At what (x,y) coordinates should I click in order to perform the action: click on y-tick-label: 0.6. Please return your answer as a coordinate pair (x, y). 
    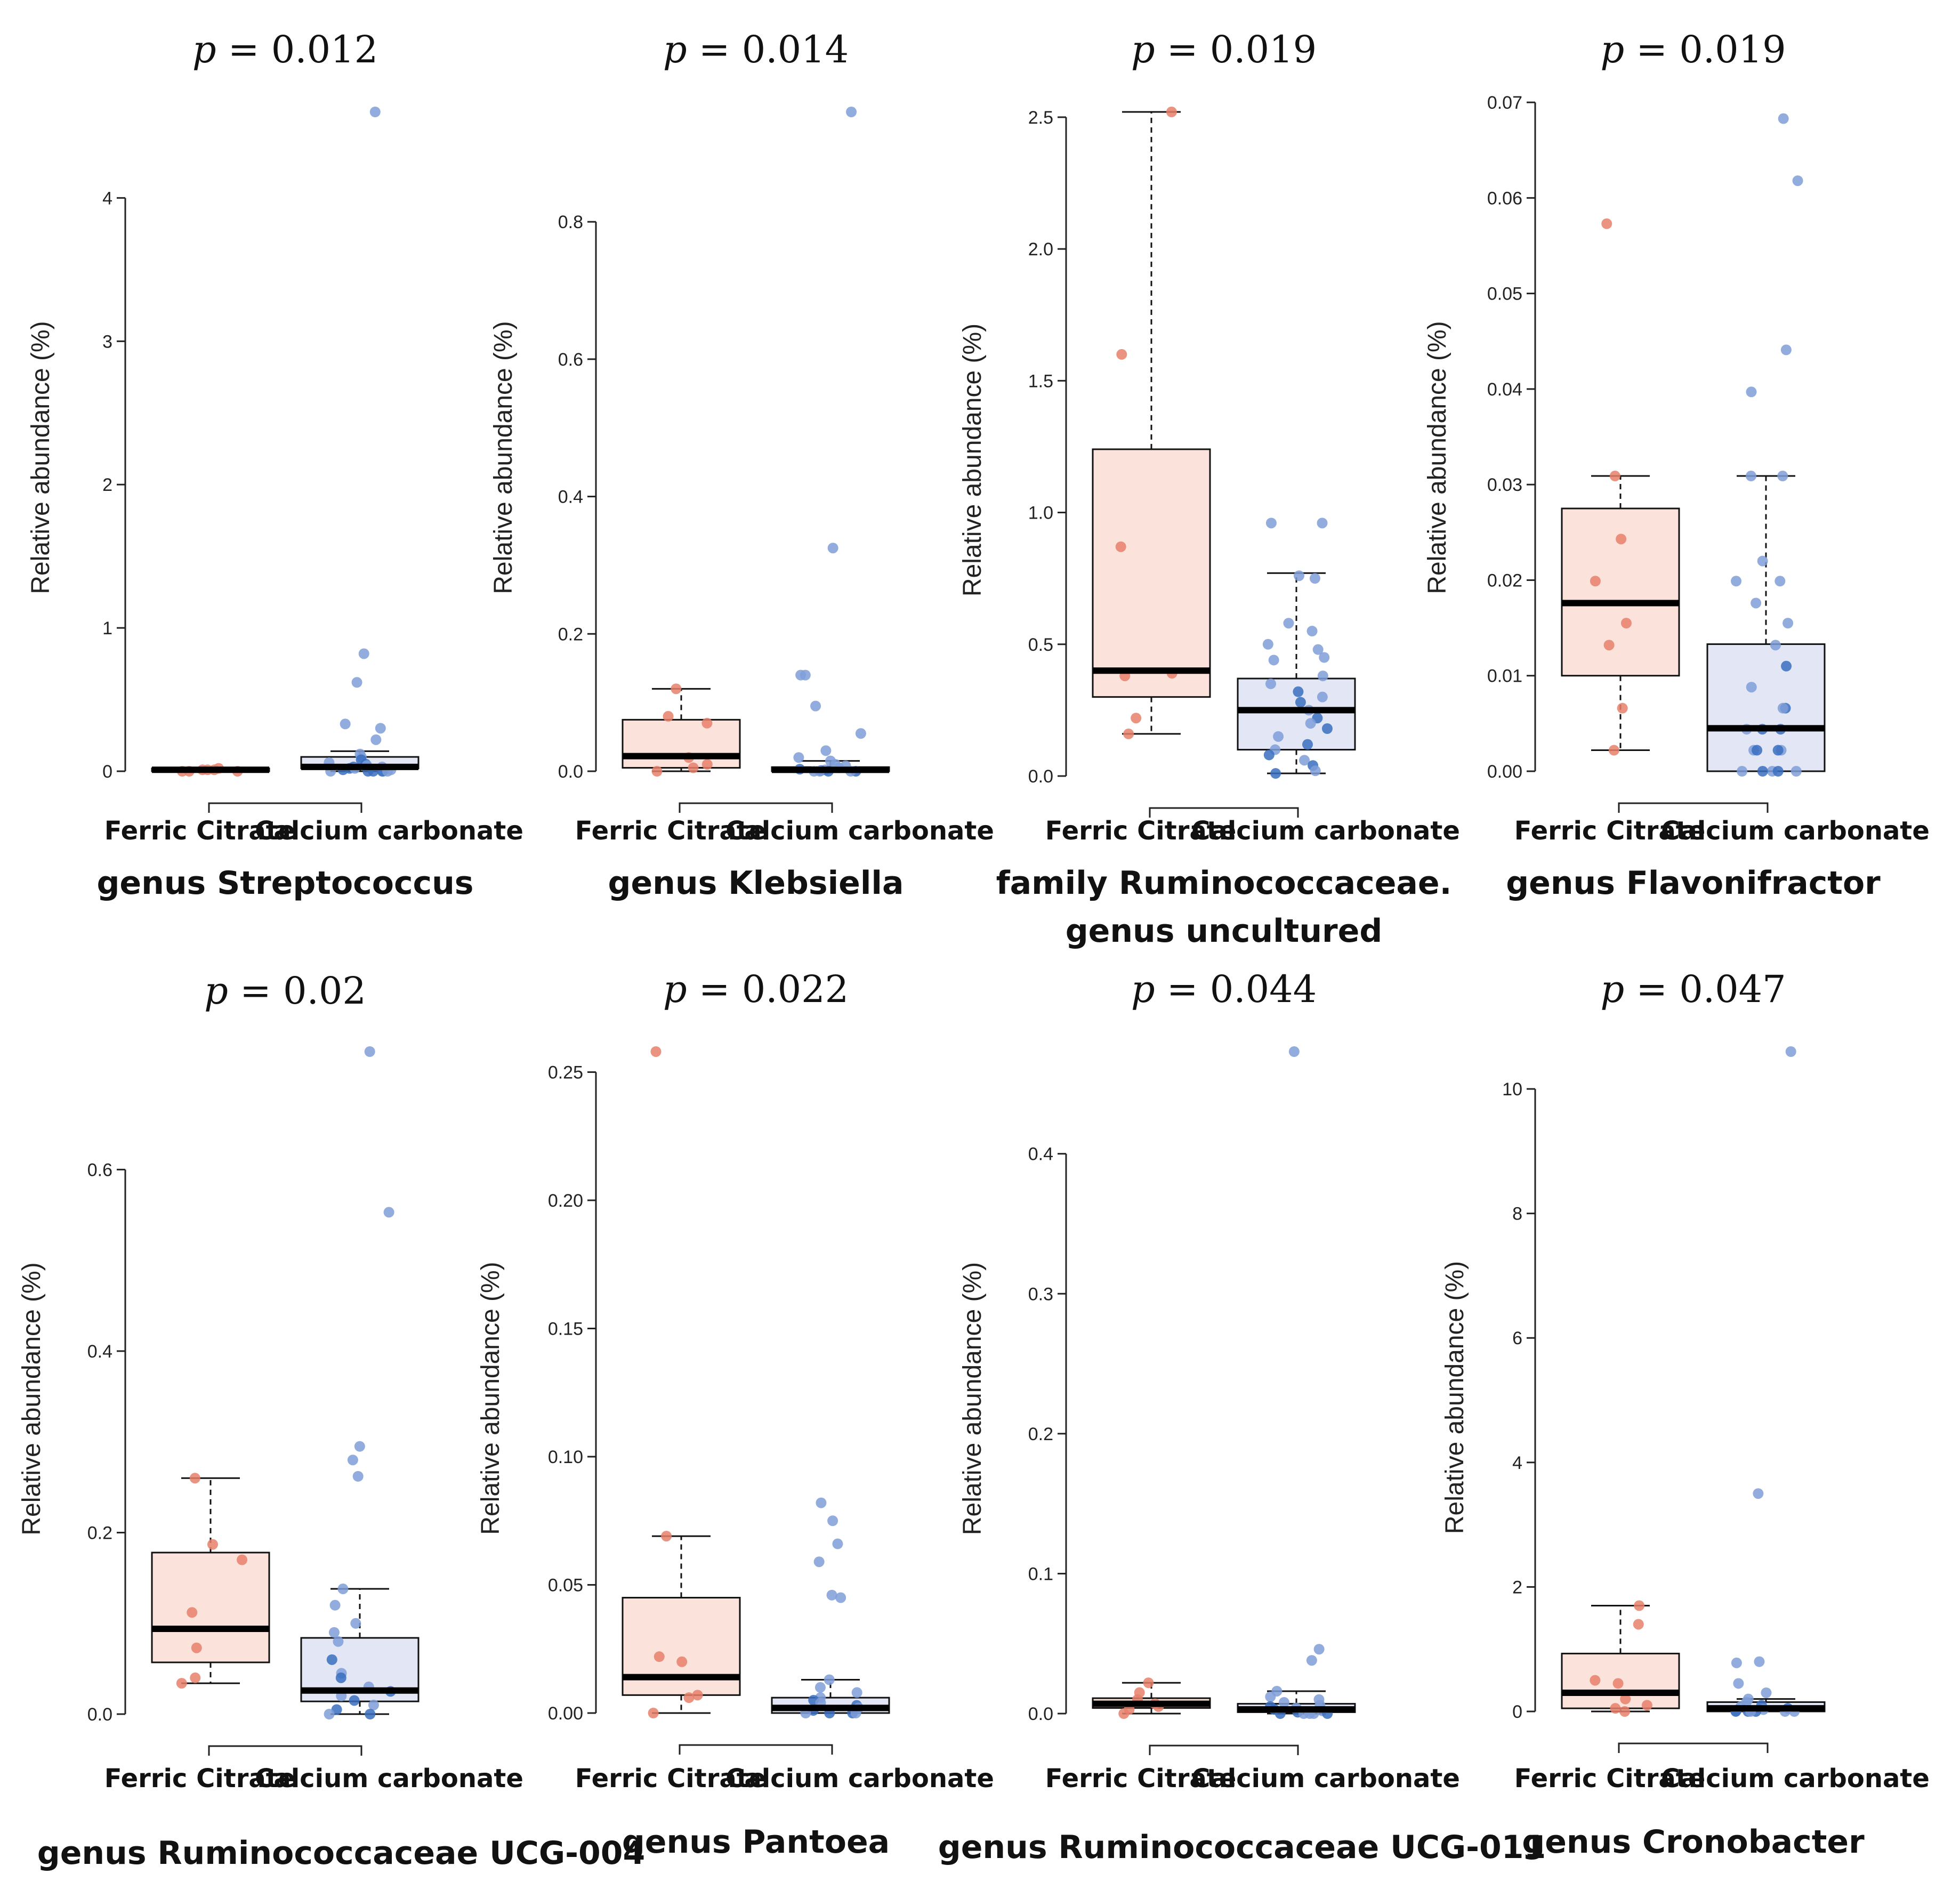
    Looking at the image, I should click on (99, 1170).